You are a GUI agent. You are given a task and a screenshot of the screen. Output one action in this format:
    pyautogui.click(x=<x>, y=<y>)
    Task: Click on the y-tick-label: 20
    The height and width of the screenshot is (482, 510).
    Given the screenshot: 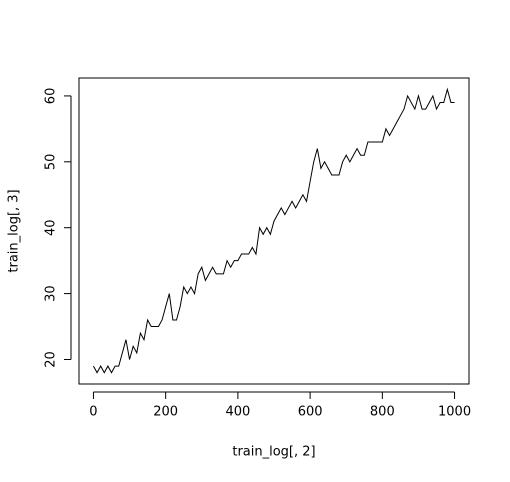 What is the action you would take?
    pyautogui.click(x=51, y=359)
    